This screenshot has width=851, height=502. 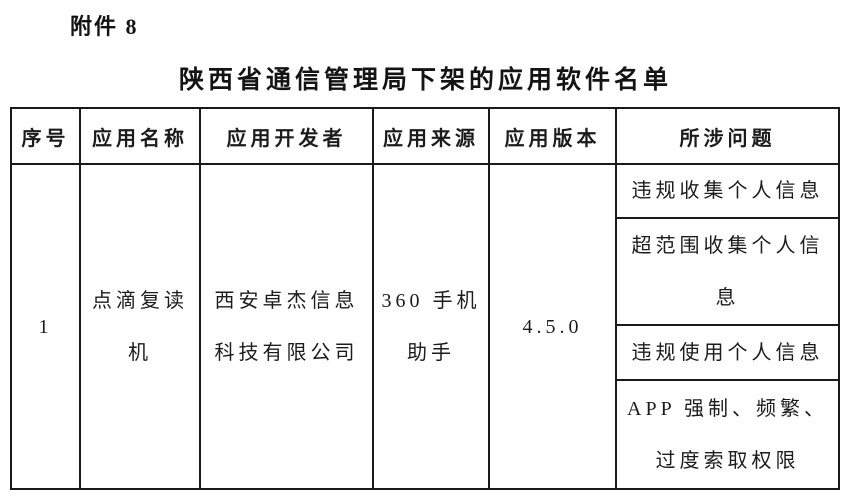 I want to click on cell-serial-number: 1, so click(x=45, y=326).